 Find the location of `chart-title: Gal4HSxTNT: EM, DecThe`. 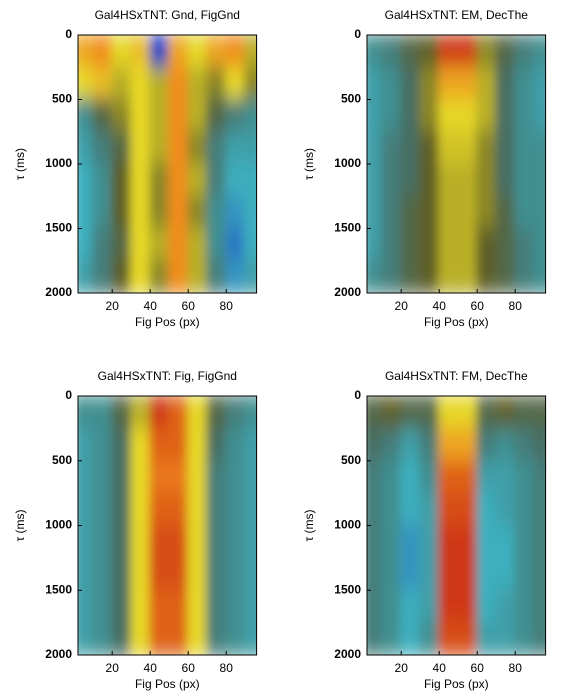

chart-title: Gal4HSxTNT: EM, DecThe is located at coordinates (457, 15).